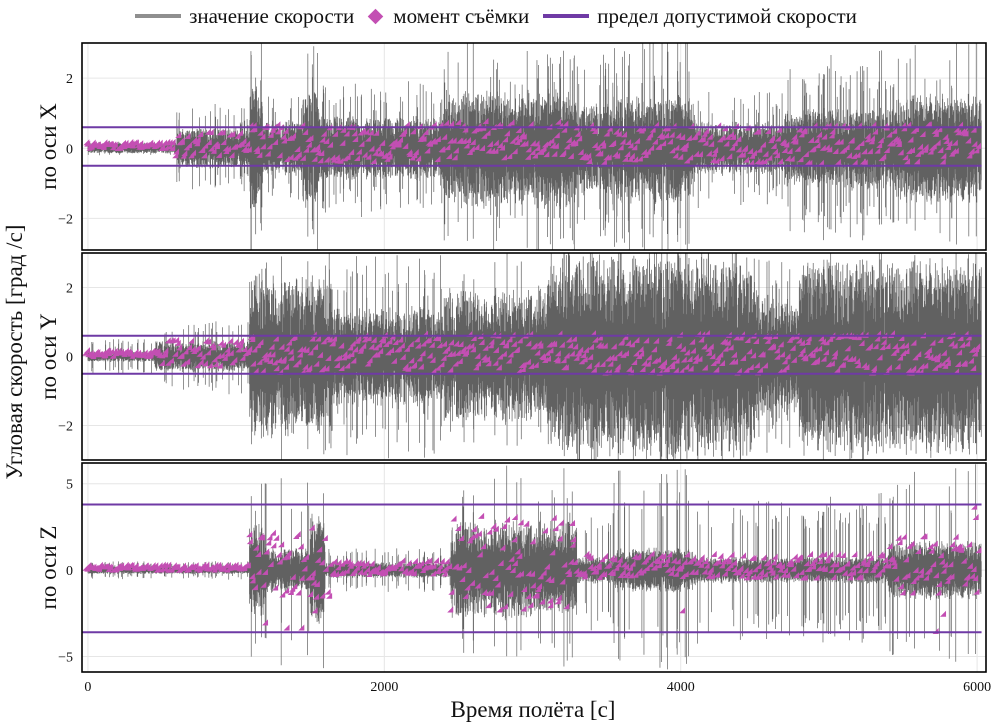 The width and height of the screenshot is (992, 723). What do you see at coordinates (272, 15) in the screenshot?
I see `legend-label-speed: значение скорости` at bounding box center [272, 15].